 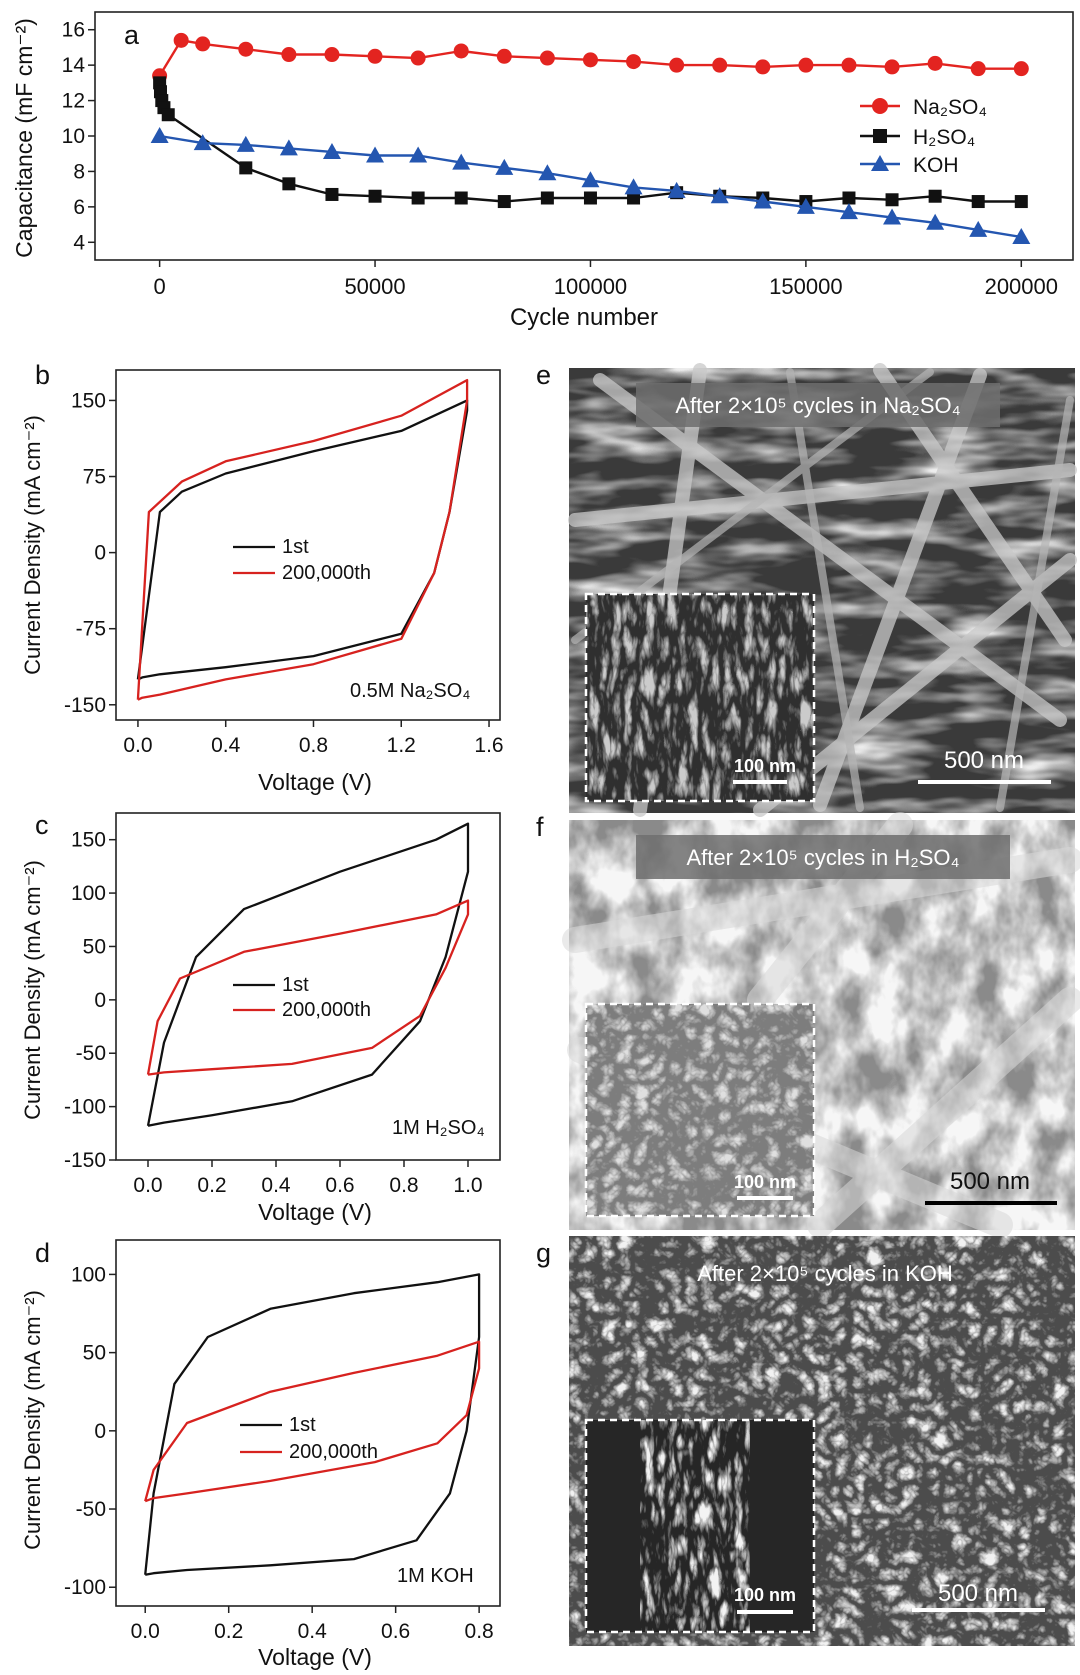 I want to click on x-tick-label: 0.2, so click(x=228, y=1631).